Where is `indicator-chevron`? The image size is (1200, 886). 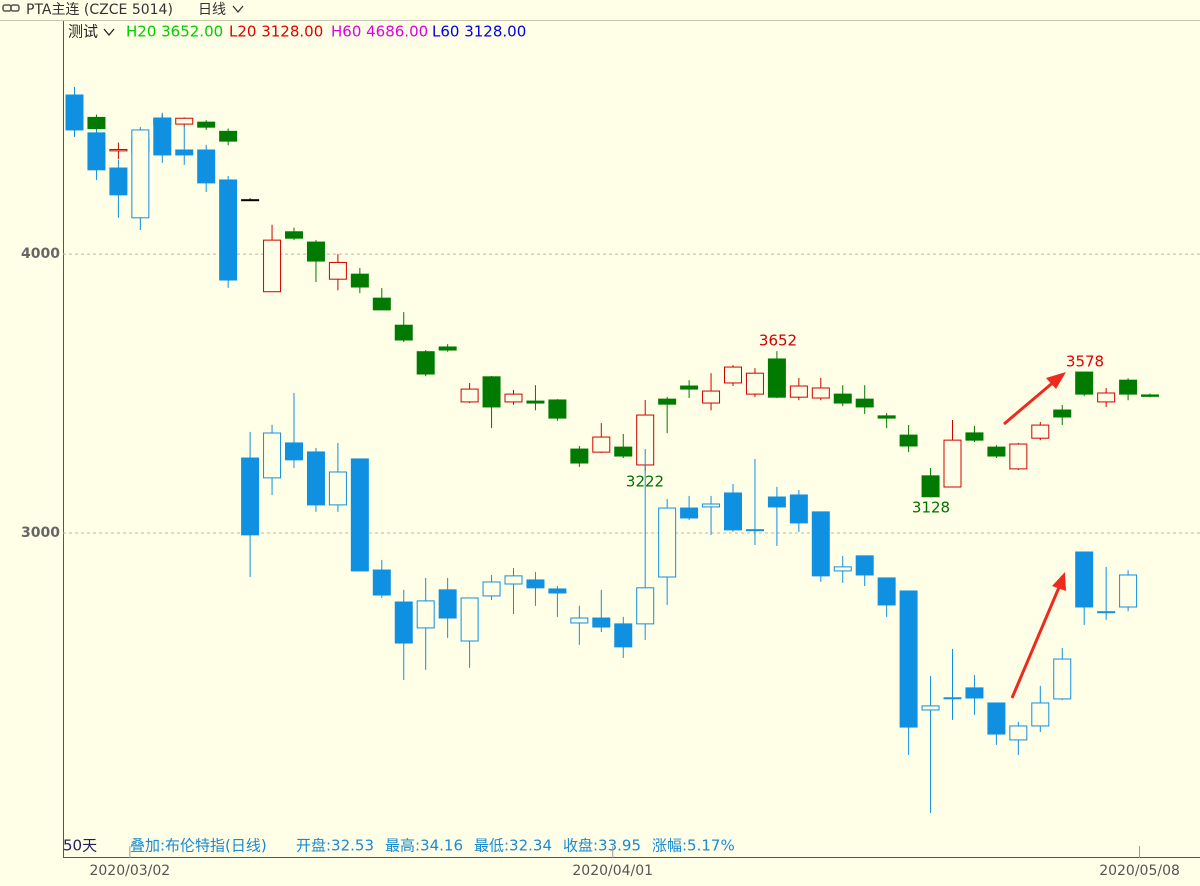 indicator-chevron is located at coordinates (109, 32).